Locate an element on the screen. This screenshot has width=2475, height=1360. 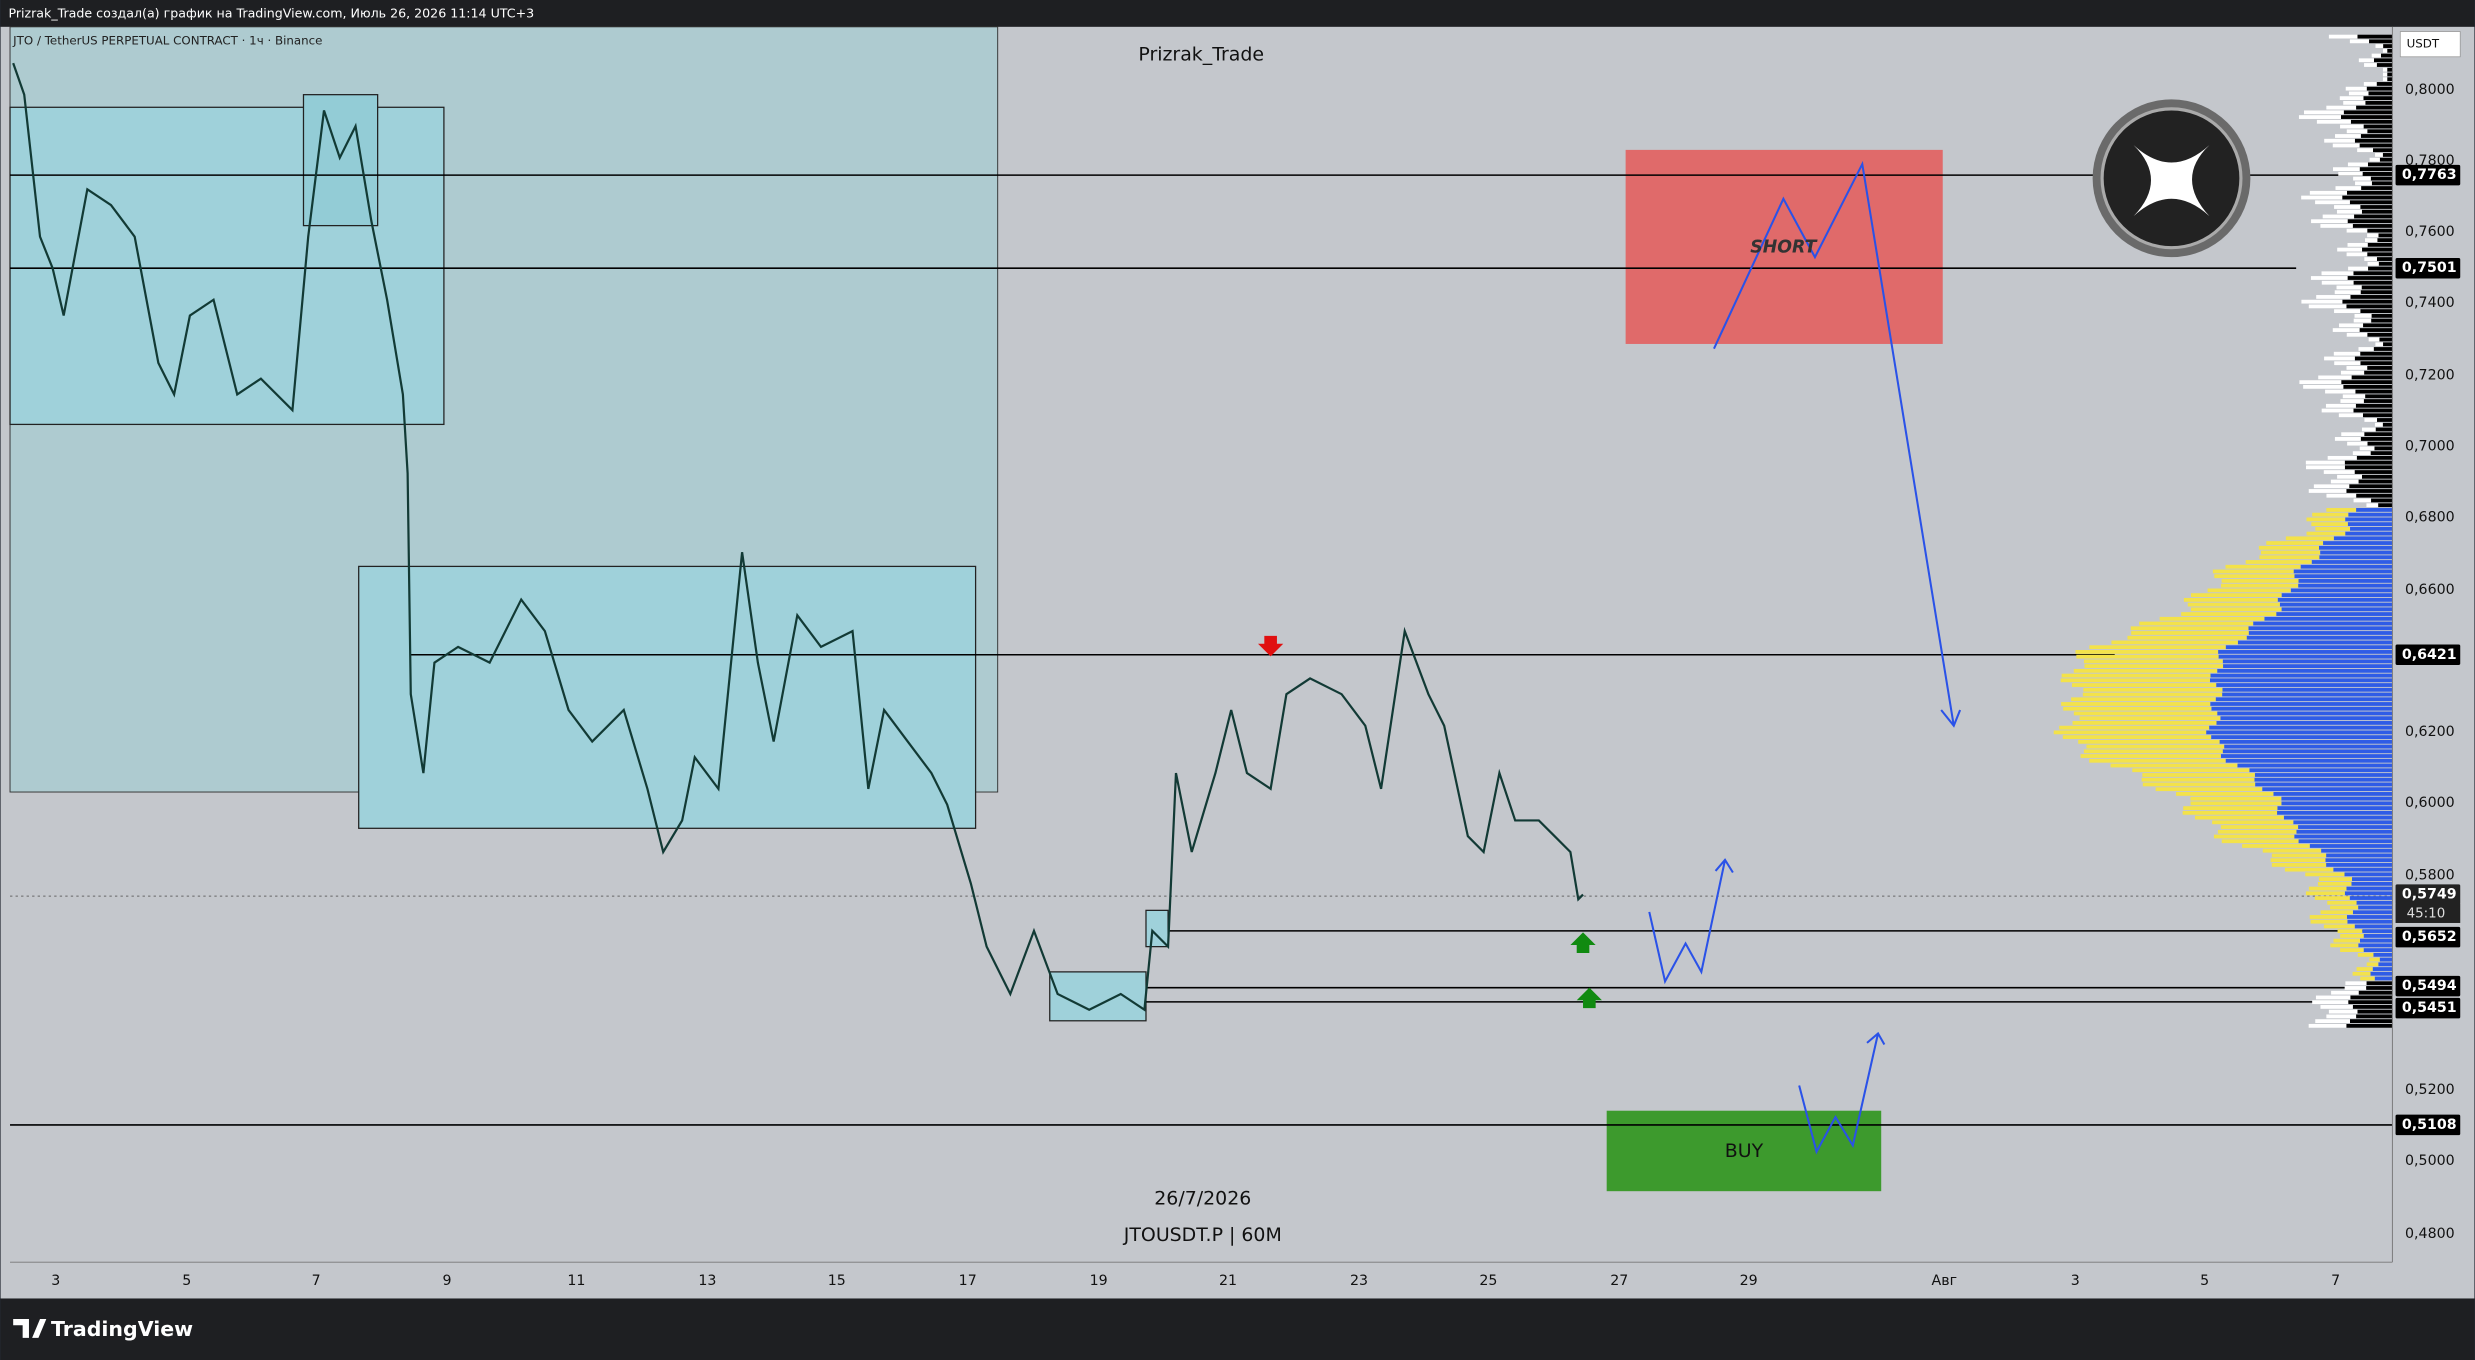
logo-mark is located at coordinates (2171, 181).